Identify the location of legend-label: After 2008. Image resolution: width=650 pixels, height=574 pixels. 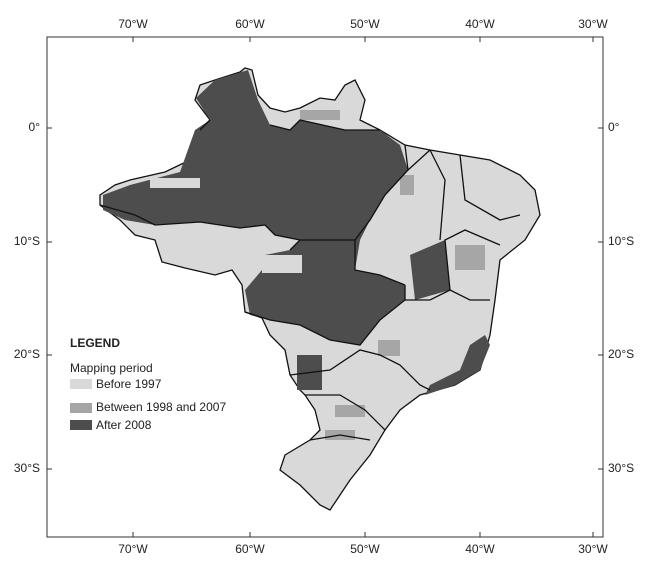
(124, 425).